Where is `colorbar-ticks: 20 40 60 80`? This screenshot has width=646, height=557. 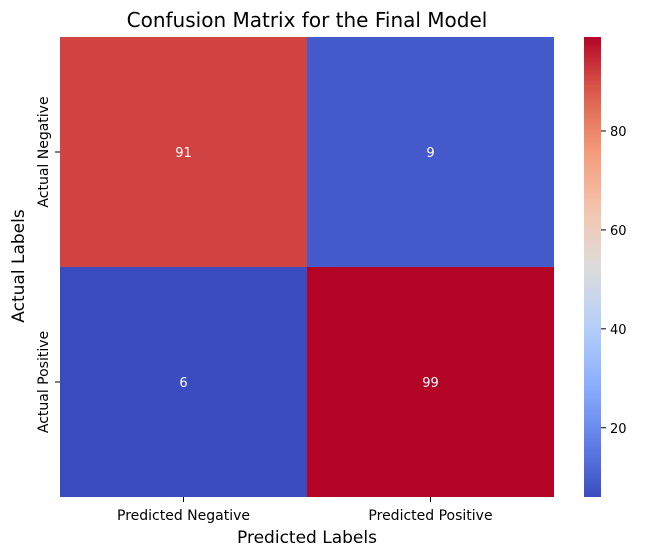 colorbar-ticks: 20 40 60 80 is located at coordinates (614, 281).